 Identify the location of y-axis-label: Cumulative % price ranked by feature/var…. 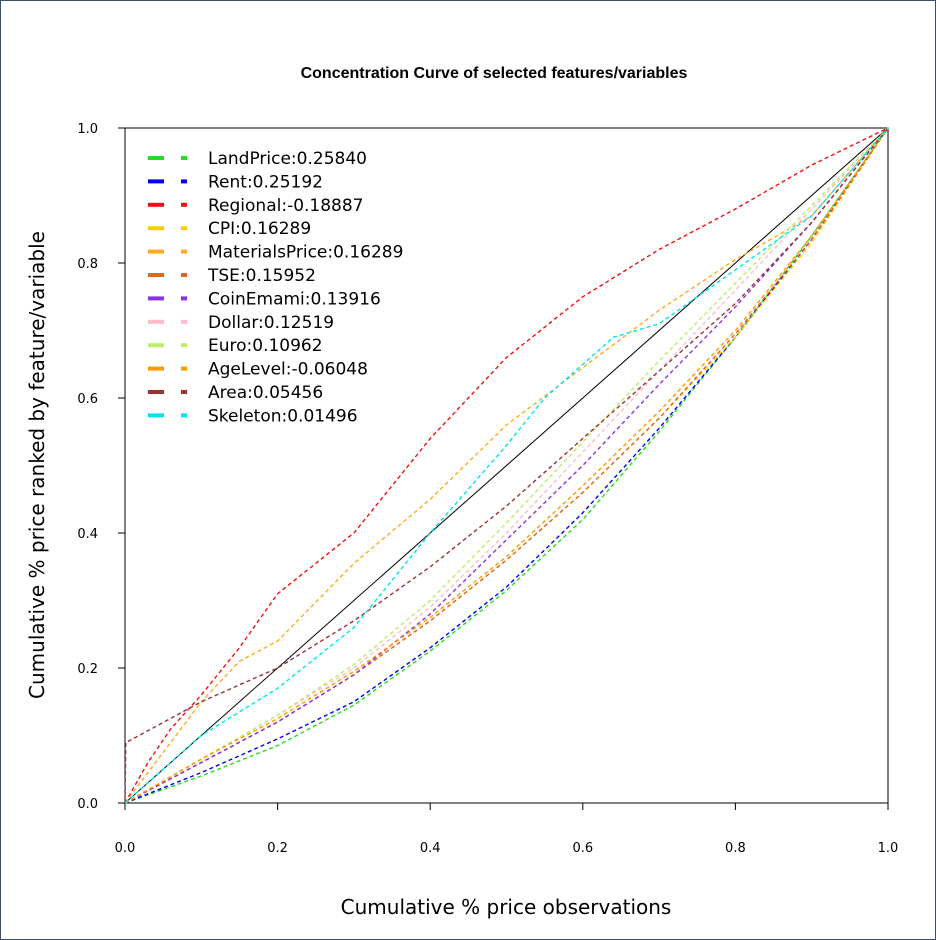
(37, 465).